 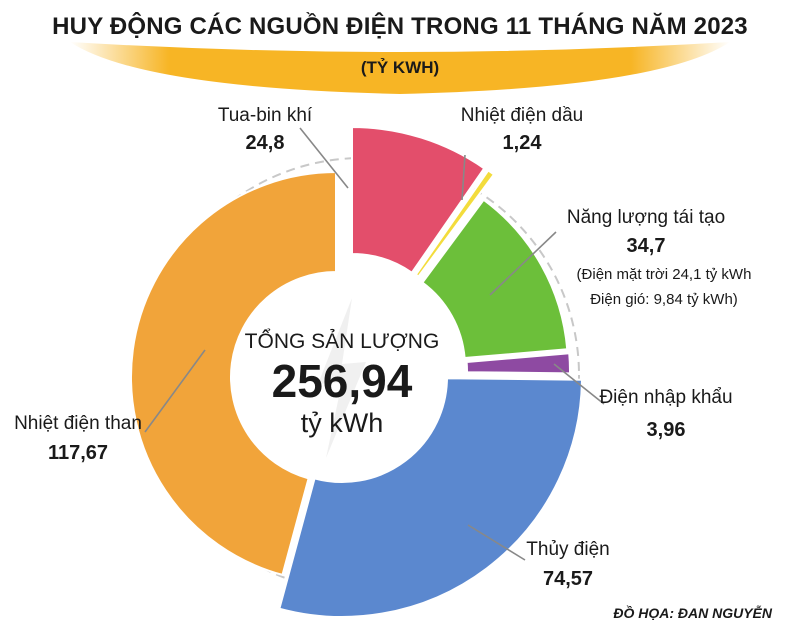 I want to click on value-gas: 24,8, so click(x=265, y=143).